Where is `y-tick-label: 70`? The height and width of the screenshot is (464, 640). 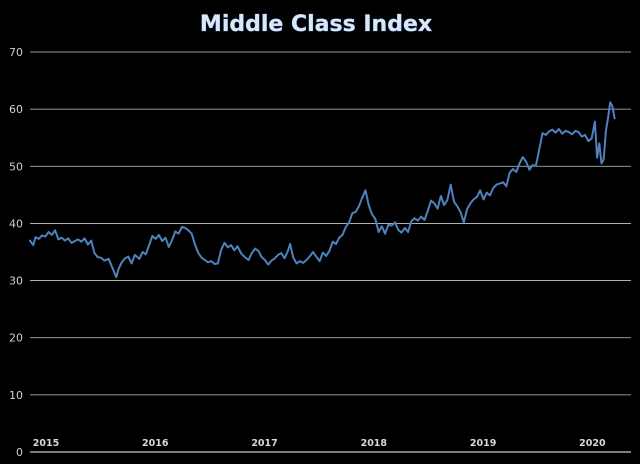
y-tick-label: 70 is located at coordinates (16, 52).